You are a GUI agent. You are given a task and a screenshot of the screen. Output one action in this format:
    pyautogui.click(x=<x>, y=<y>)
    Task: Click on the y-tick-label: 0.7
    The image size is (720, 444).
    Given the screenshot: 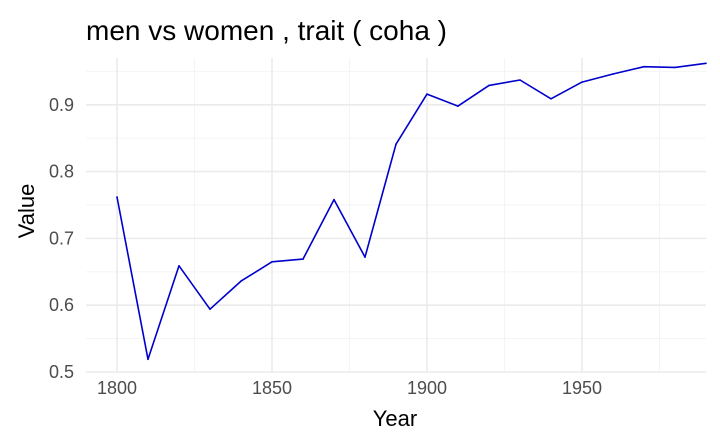 What is the action you would take?
    pyautogui.click(x=61, y=238)
    